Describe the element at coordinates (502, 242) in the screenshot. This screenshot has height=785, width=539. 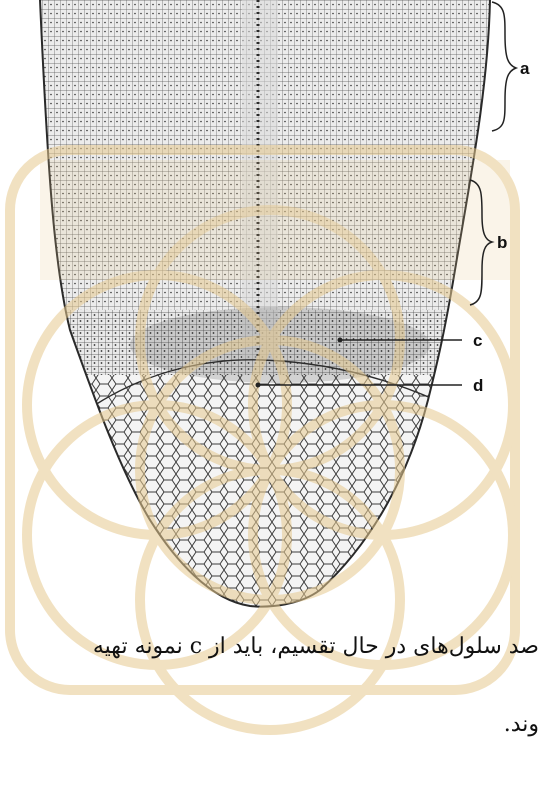
I see `label-b: b` at that location.